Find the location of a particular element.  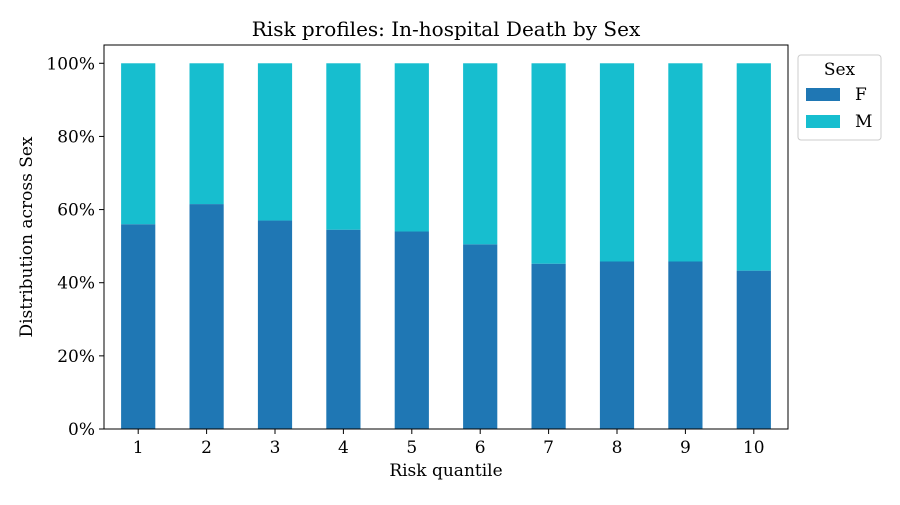

x-tick-label: 9 is located at coordinates (685, 448).